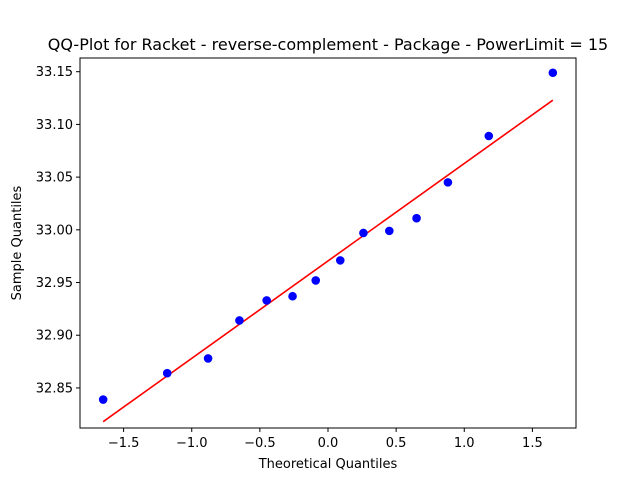  I want to click on y-axis-label: Sample Quantiles, so click(17, 242).